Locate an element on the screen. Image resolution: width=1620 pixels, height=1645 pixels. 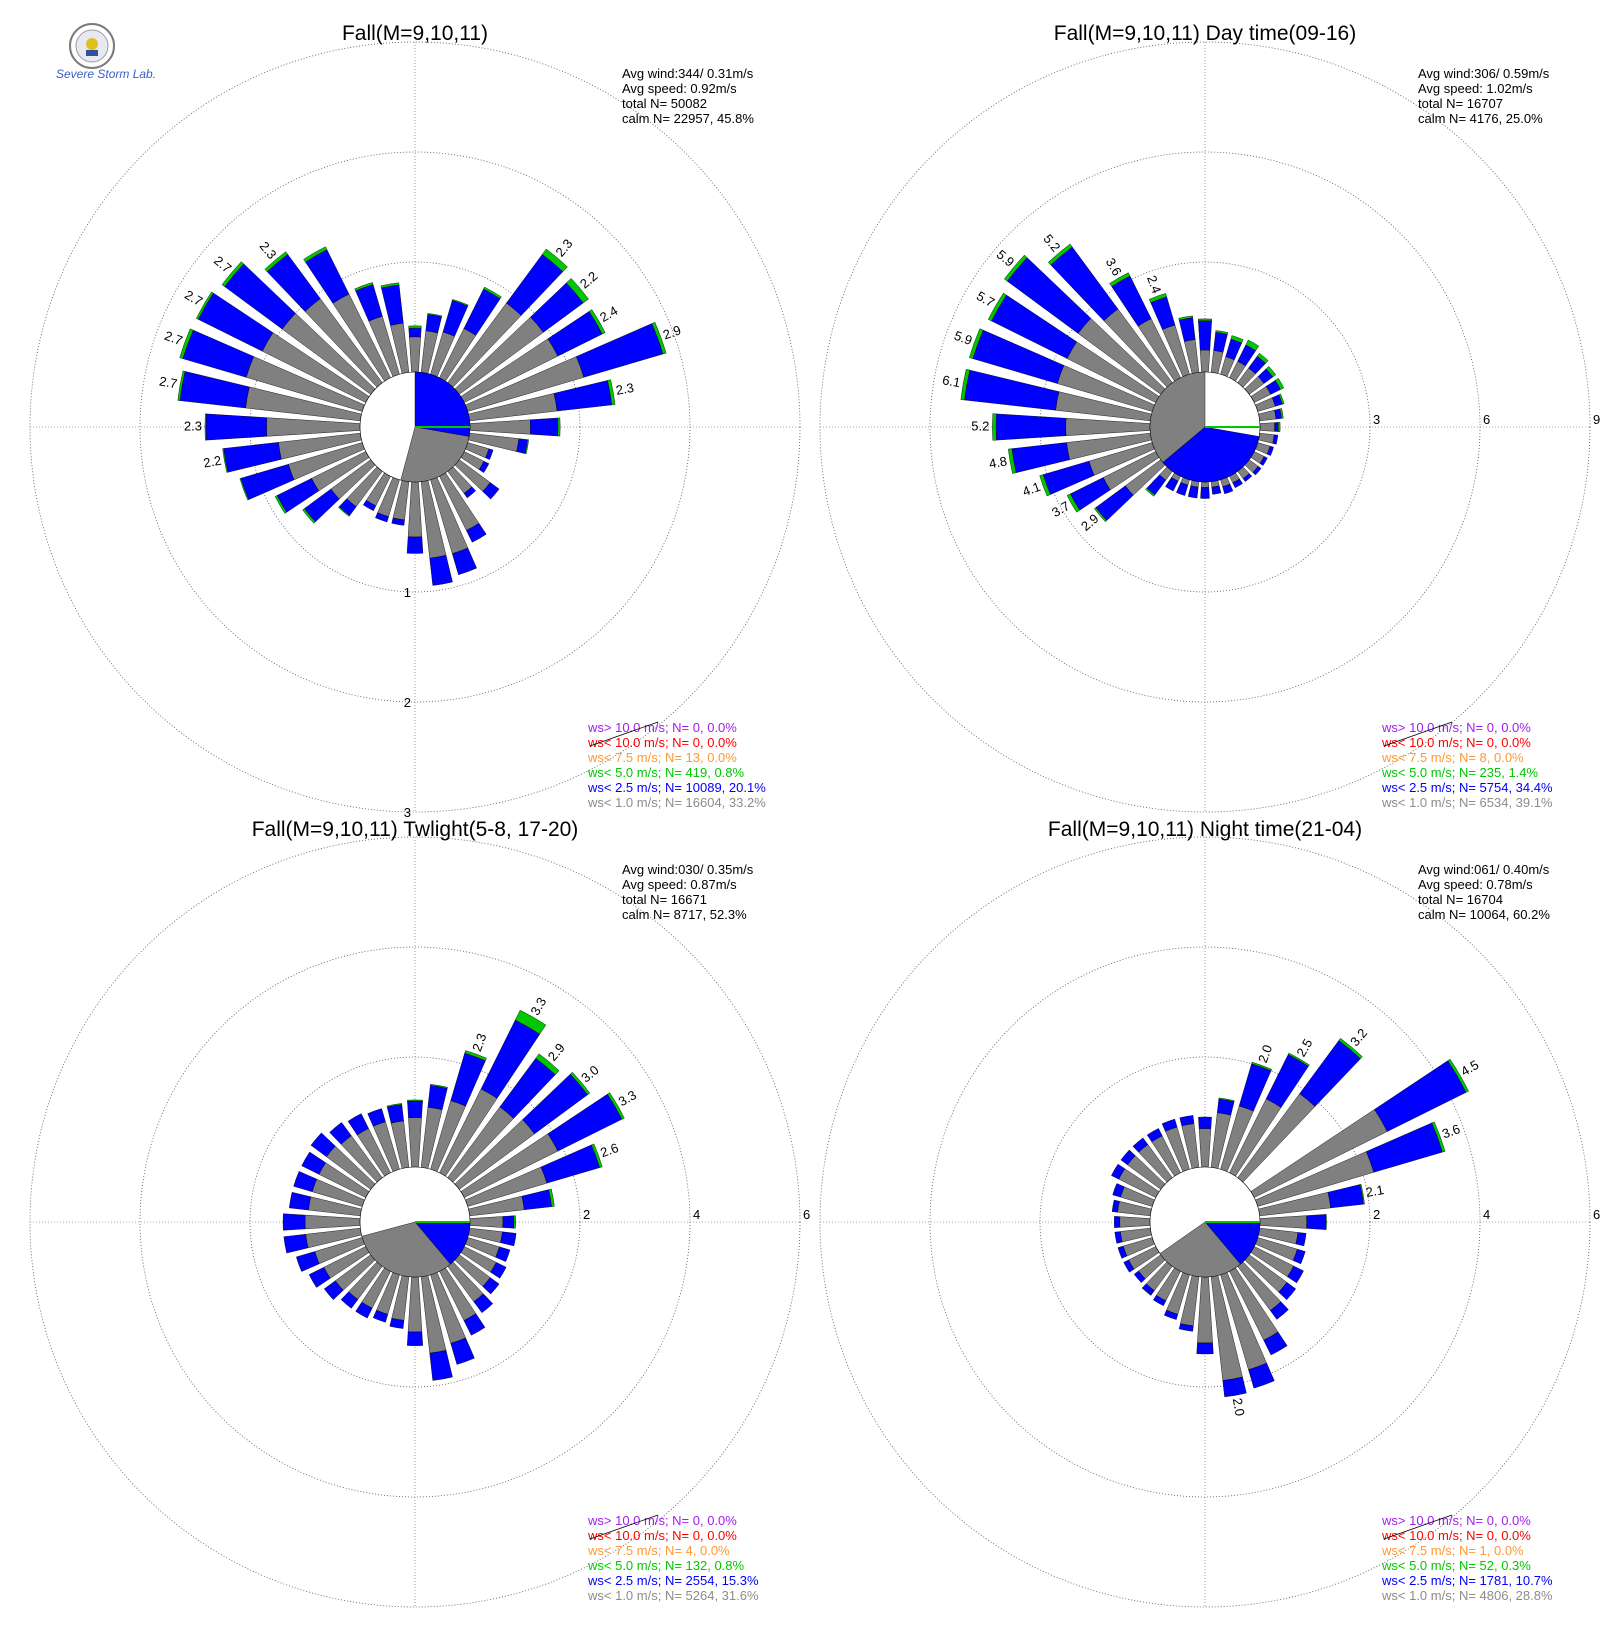
stat-line: Avg speed: 0.87m/s is located at coordinates (679, 884).